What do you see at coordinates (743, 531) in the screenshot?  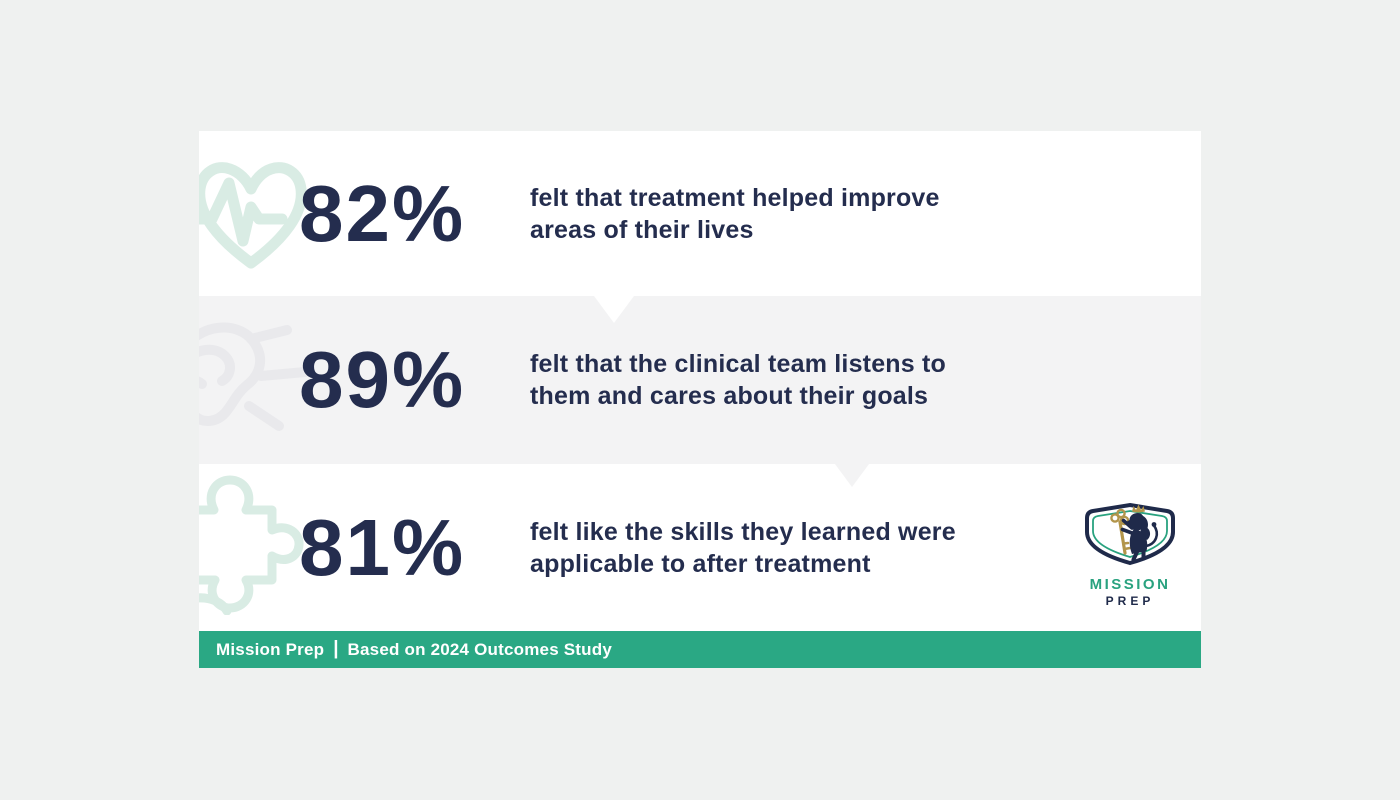 I see `stat-description-line1: felt like the skills they learned were` at bounding box center [743, 531].